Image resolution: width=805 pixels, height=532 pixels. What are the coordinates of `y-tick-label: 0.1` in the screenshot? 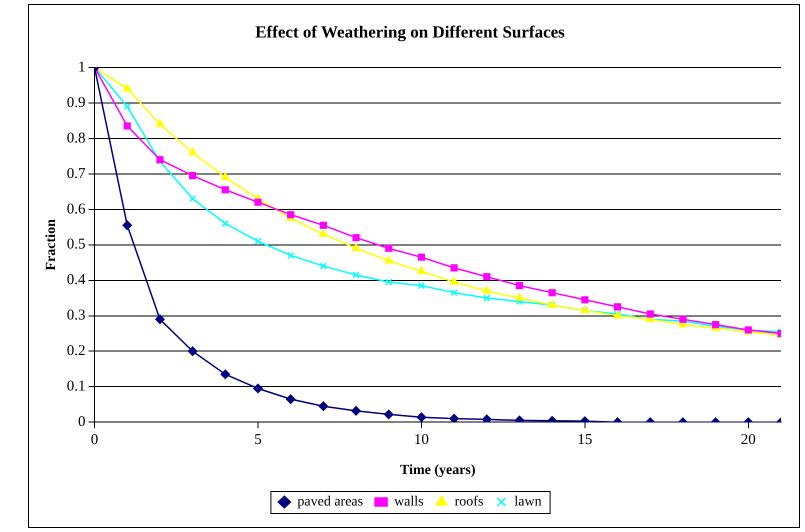 It's located at (76, 386).